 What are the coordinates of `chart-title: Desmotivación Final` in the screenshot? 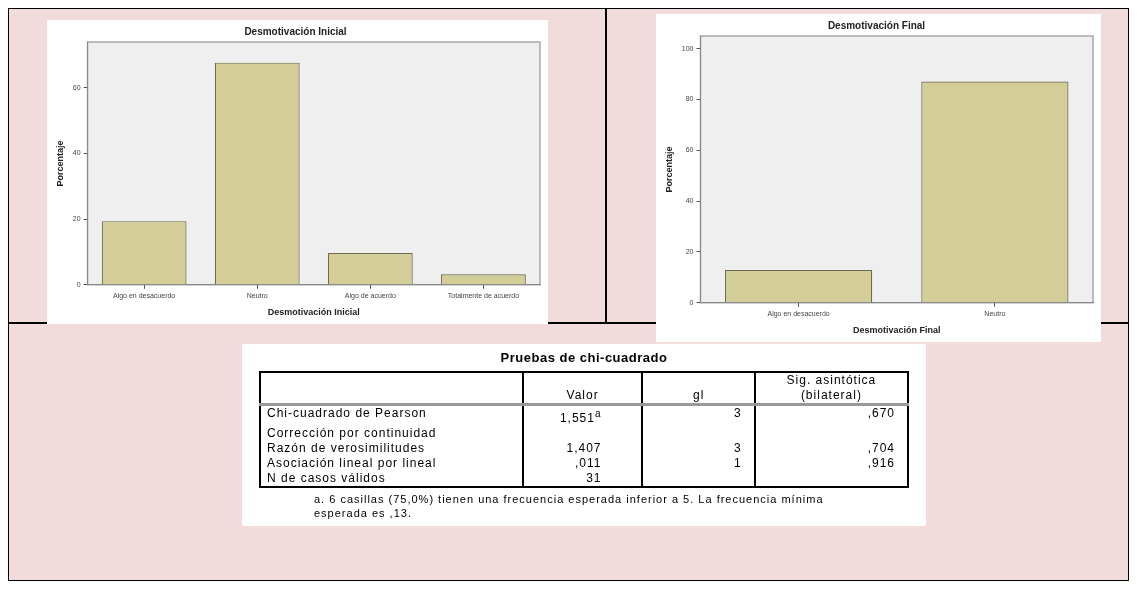 It's located at (876, 25).